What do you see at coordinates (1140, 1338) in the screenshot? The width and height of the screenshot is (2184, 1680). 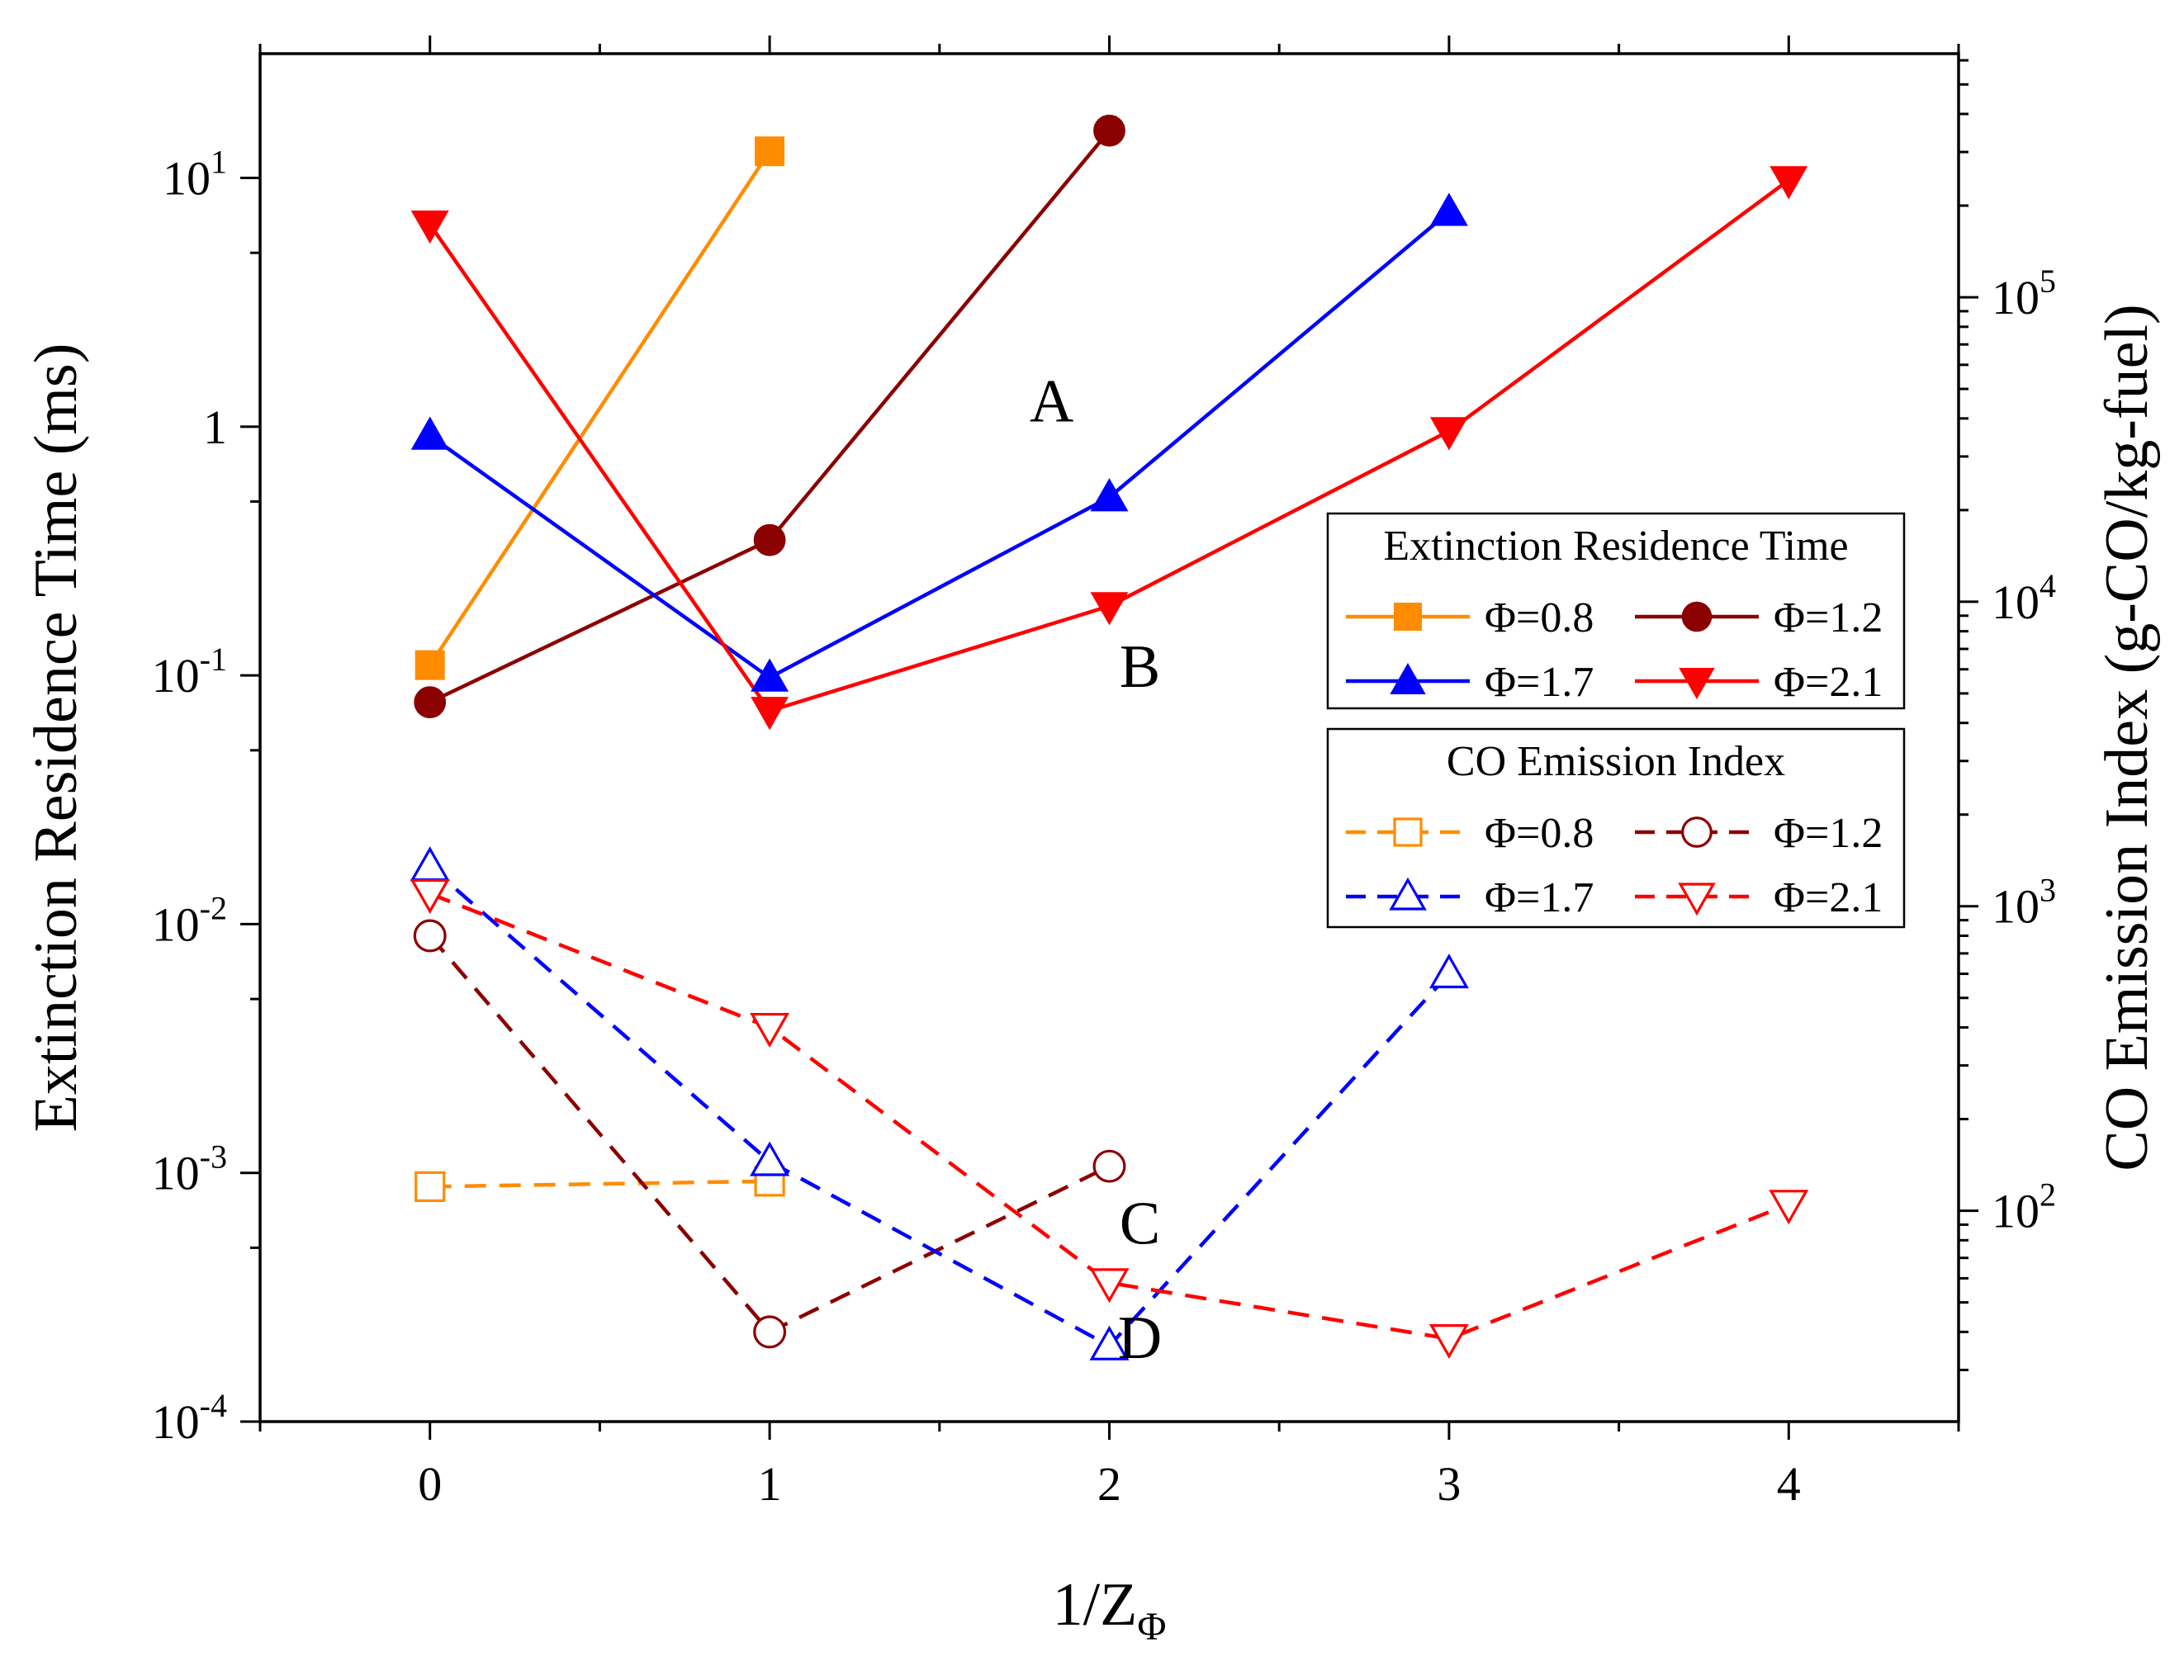 I see `annotation-label-d: D` at bounding box center [1140, 1338].